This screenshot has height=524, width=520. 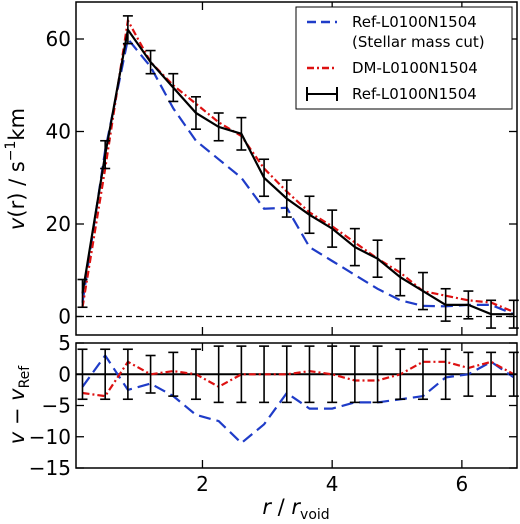 I want to click on legend-label-ref: Ref-L0100N1504, so click(x=414, y=94).